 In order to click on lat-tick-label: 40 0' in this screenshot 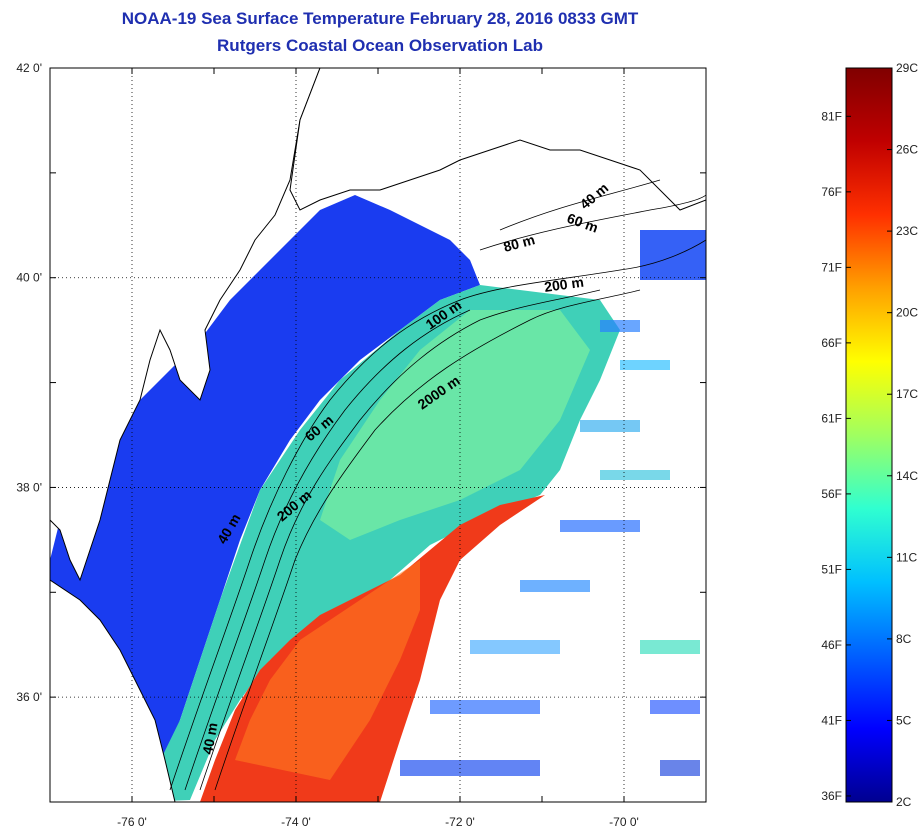, I will do `click(29, 278)`.